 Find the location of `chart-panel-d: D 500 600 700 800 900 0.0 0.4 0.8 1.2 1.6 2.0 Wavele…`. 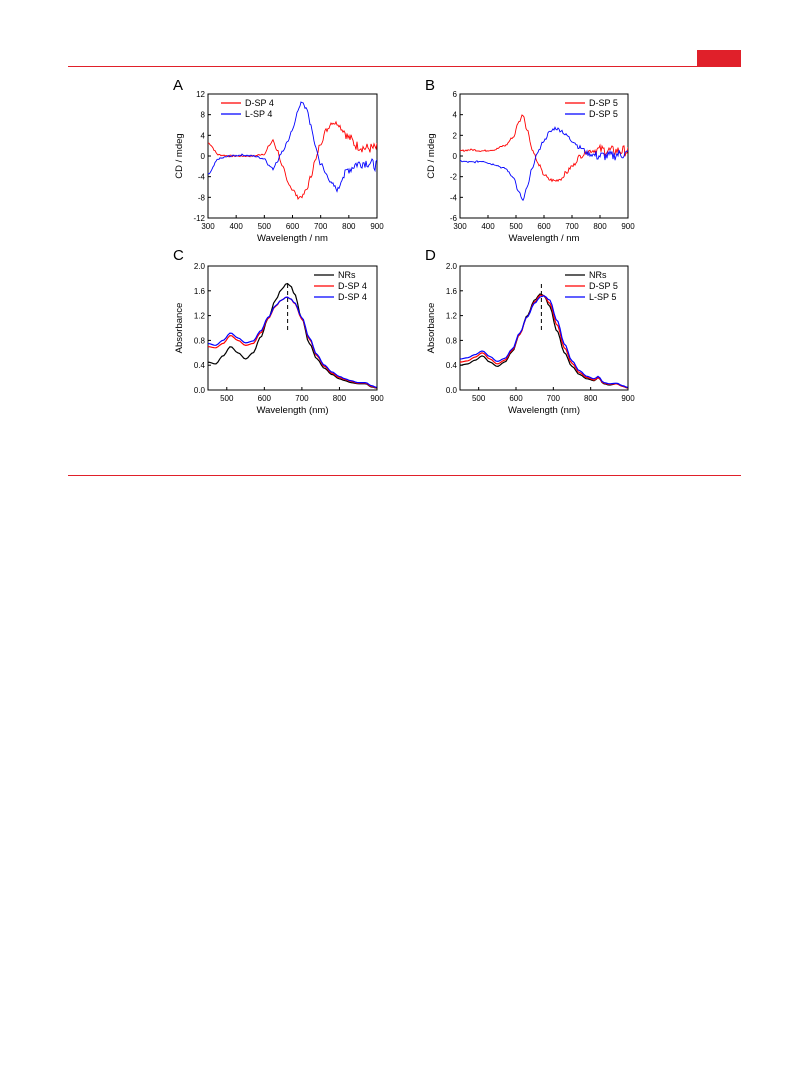

chart-panel-d: D 500 600 700 800 900 0.0 0.4 0.8 1.2 1.6 2.0 Wavele… is located at coordinates (530, 331).